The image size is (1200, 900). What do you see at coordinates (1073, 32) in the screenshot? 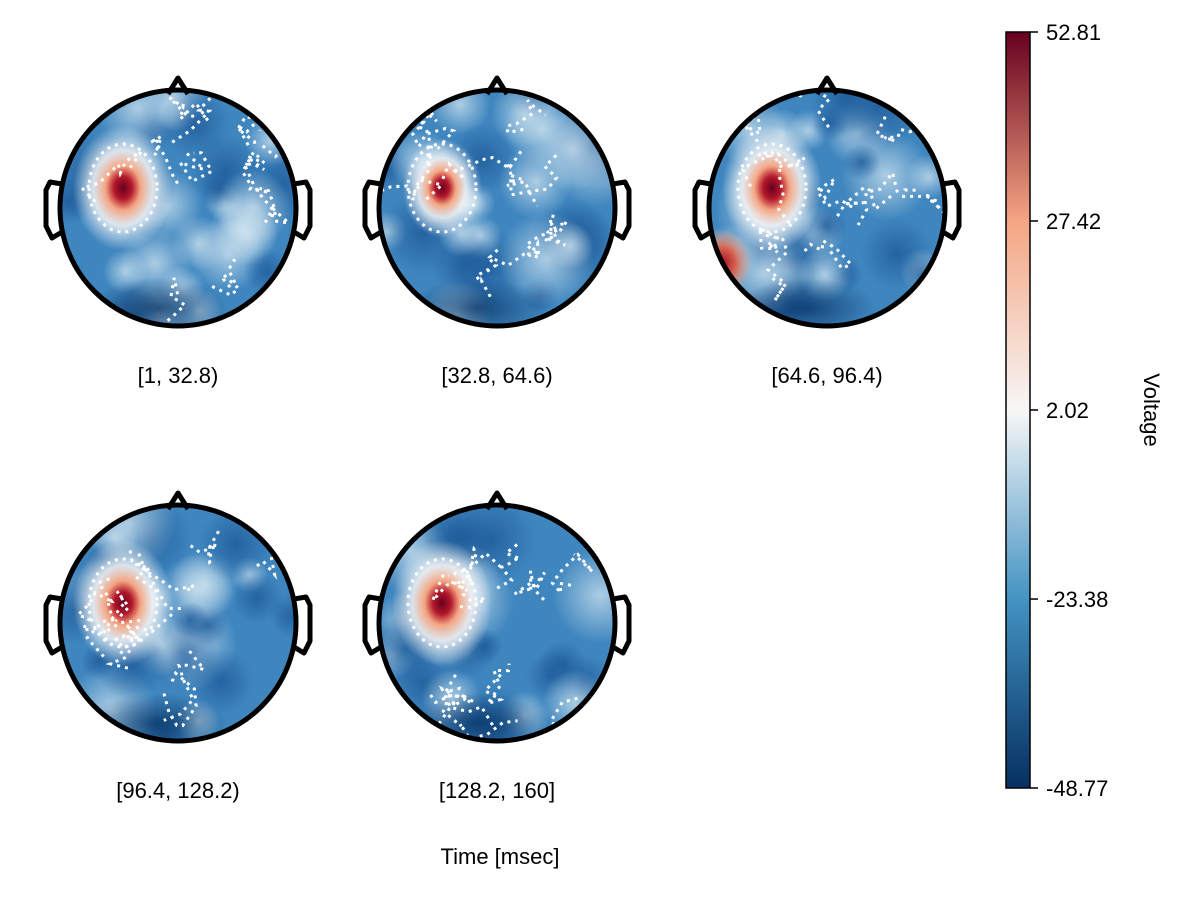
I see `colorbar-tick-label: 52.81` at bounding box center [1073, 32].